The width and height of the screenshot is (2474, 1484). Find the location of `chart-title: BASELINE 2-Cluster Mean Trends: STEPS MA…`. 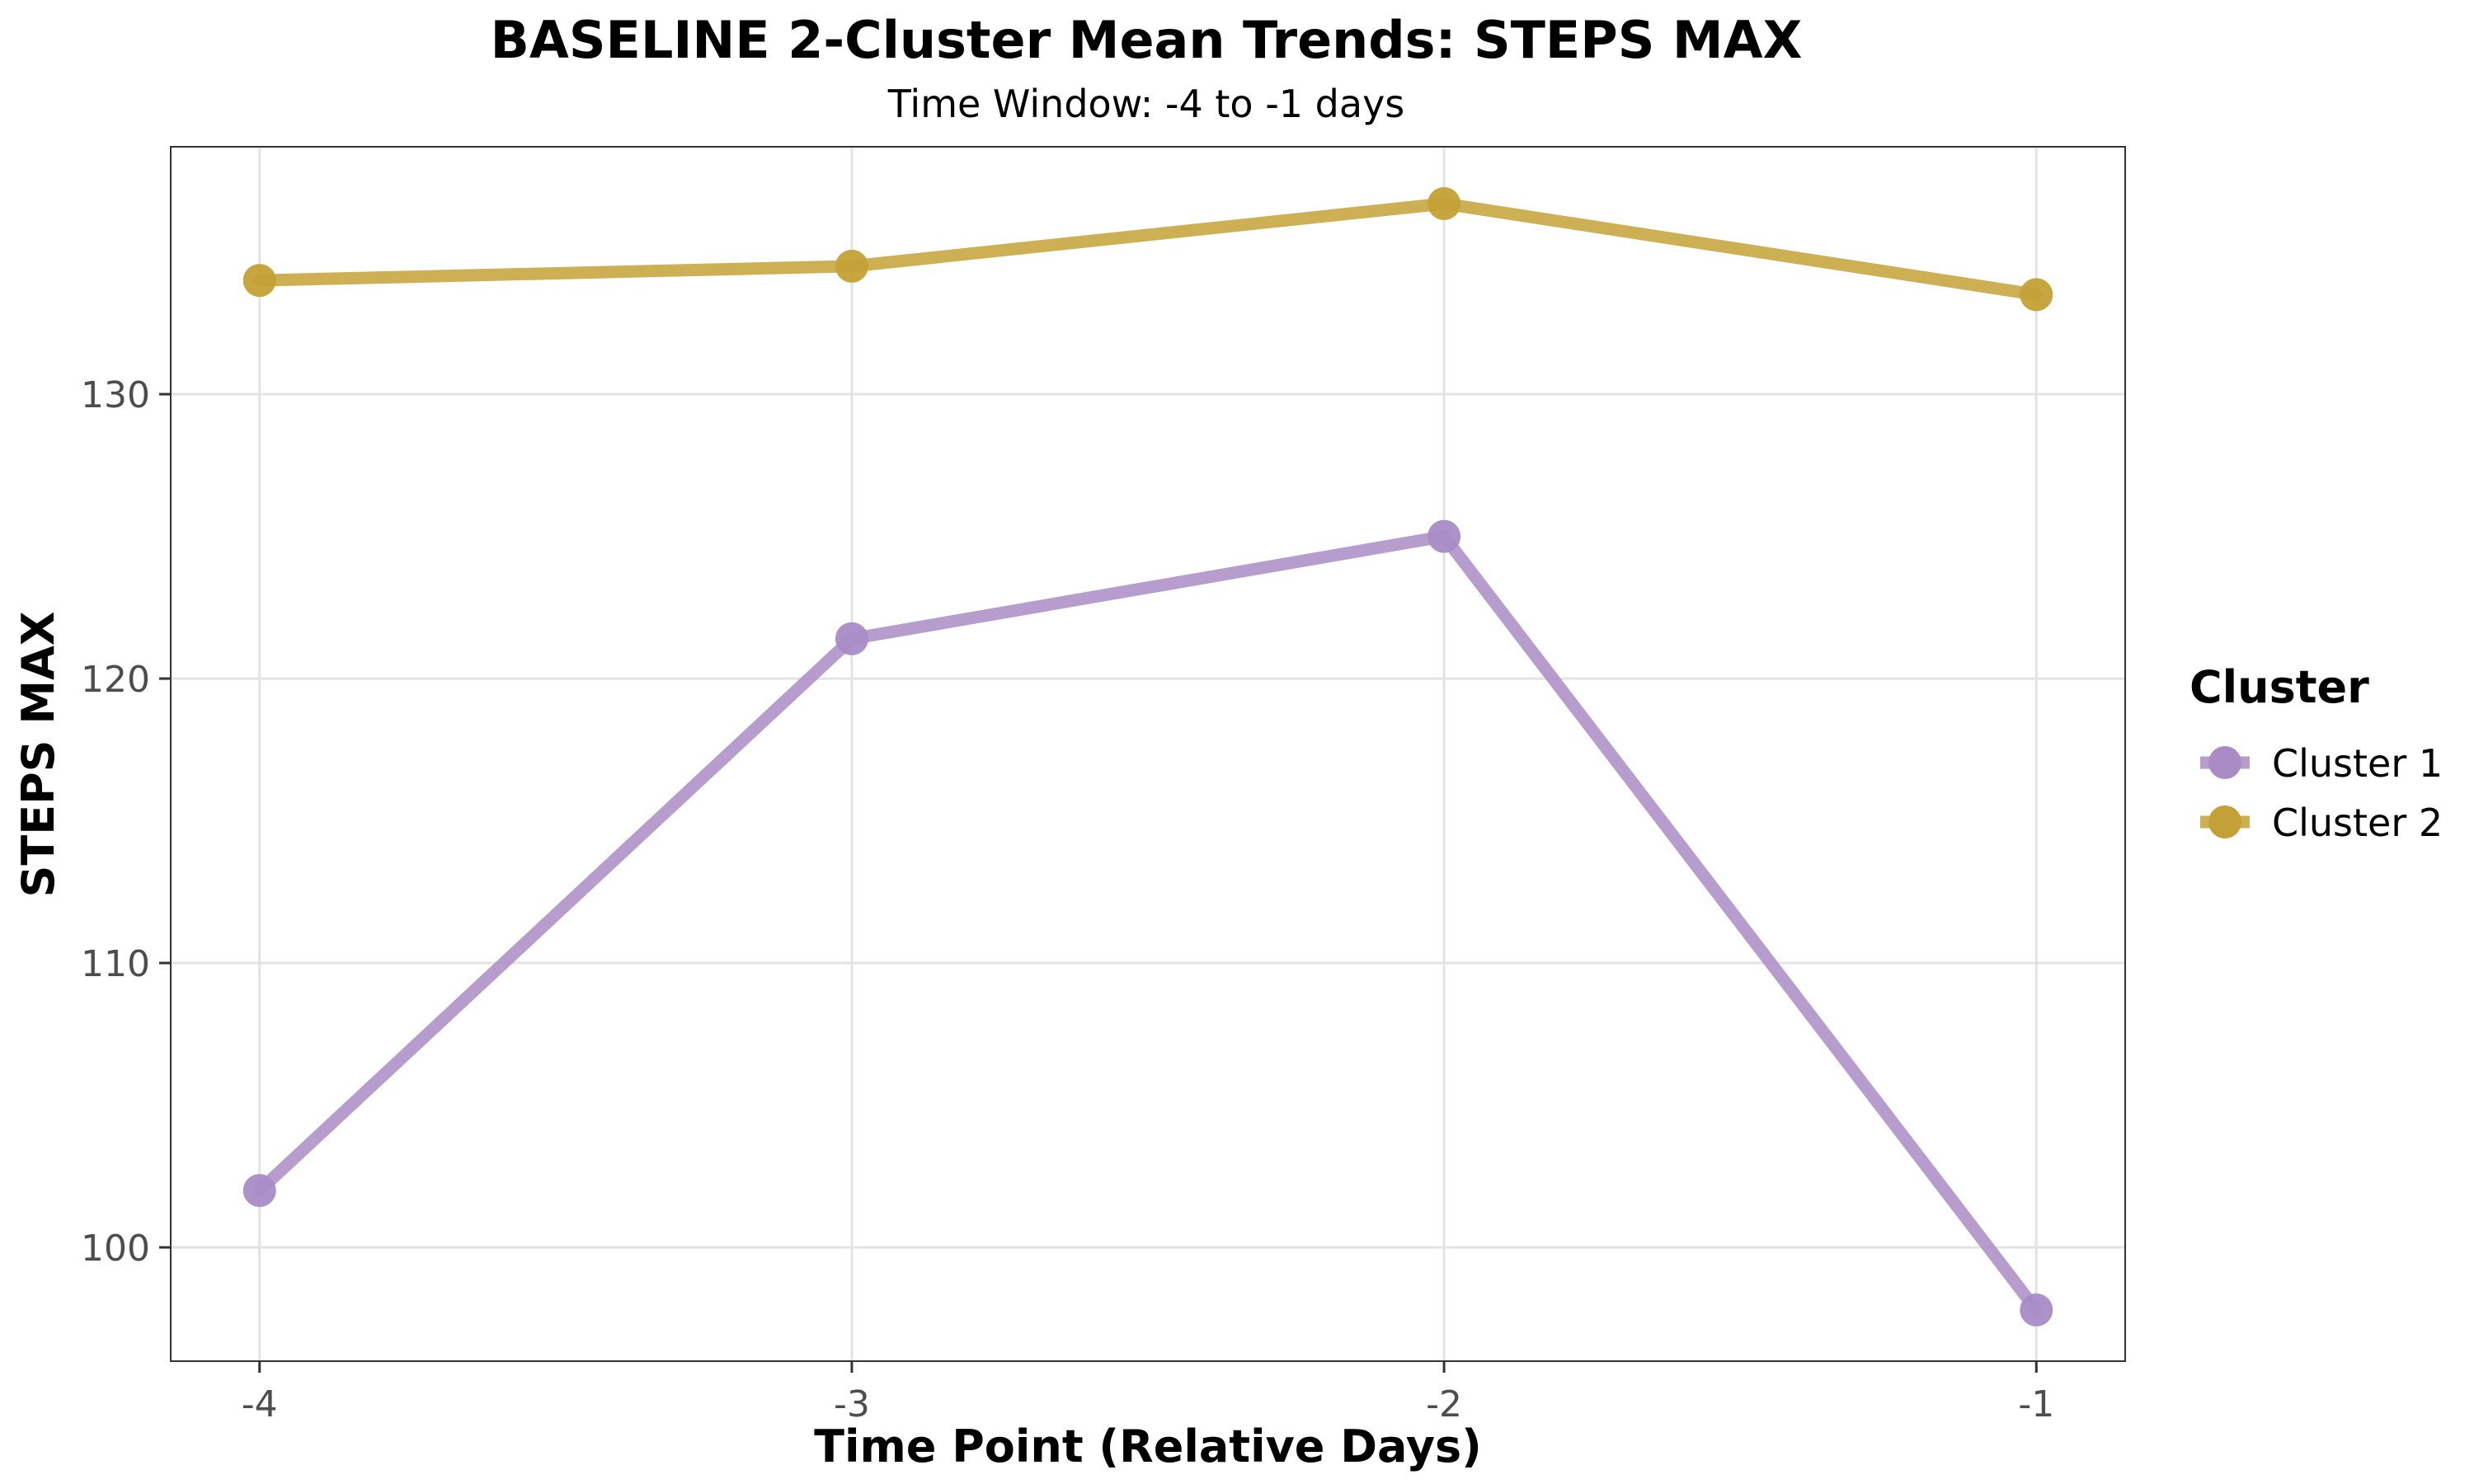

chart-title: BASELINE 2-Cluster Mean Trends: STEPS MA… is located at coordinates (1147, 40).